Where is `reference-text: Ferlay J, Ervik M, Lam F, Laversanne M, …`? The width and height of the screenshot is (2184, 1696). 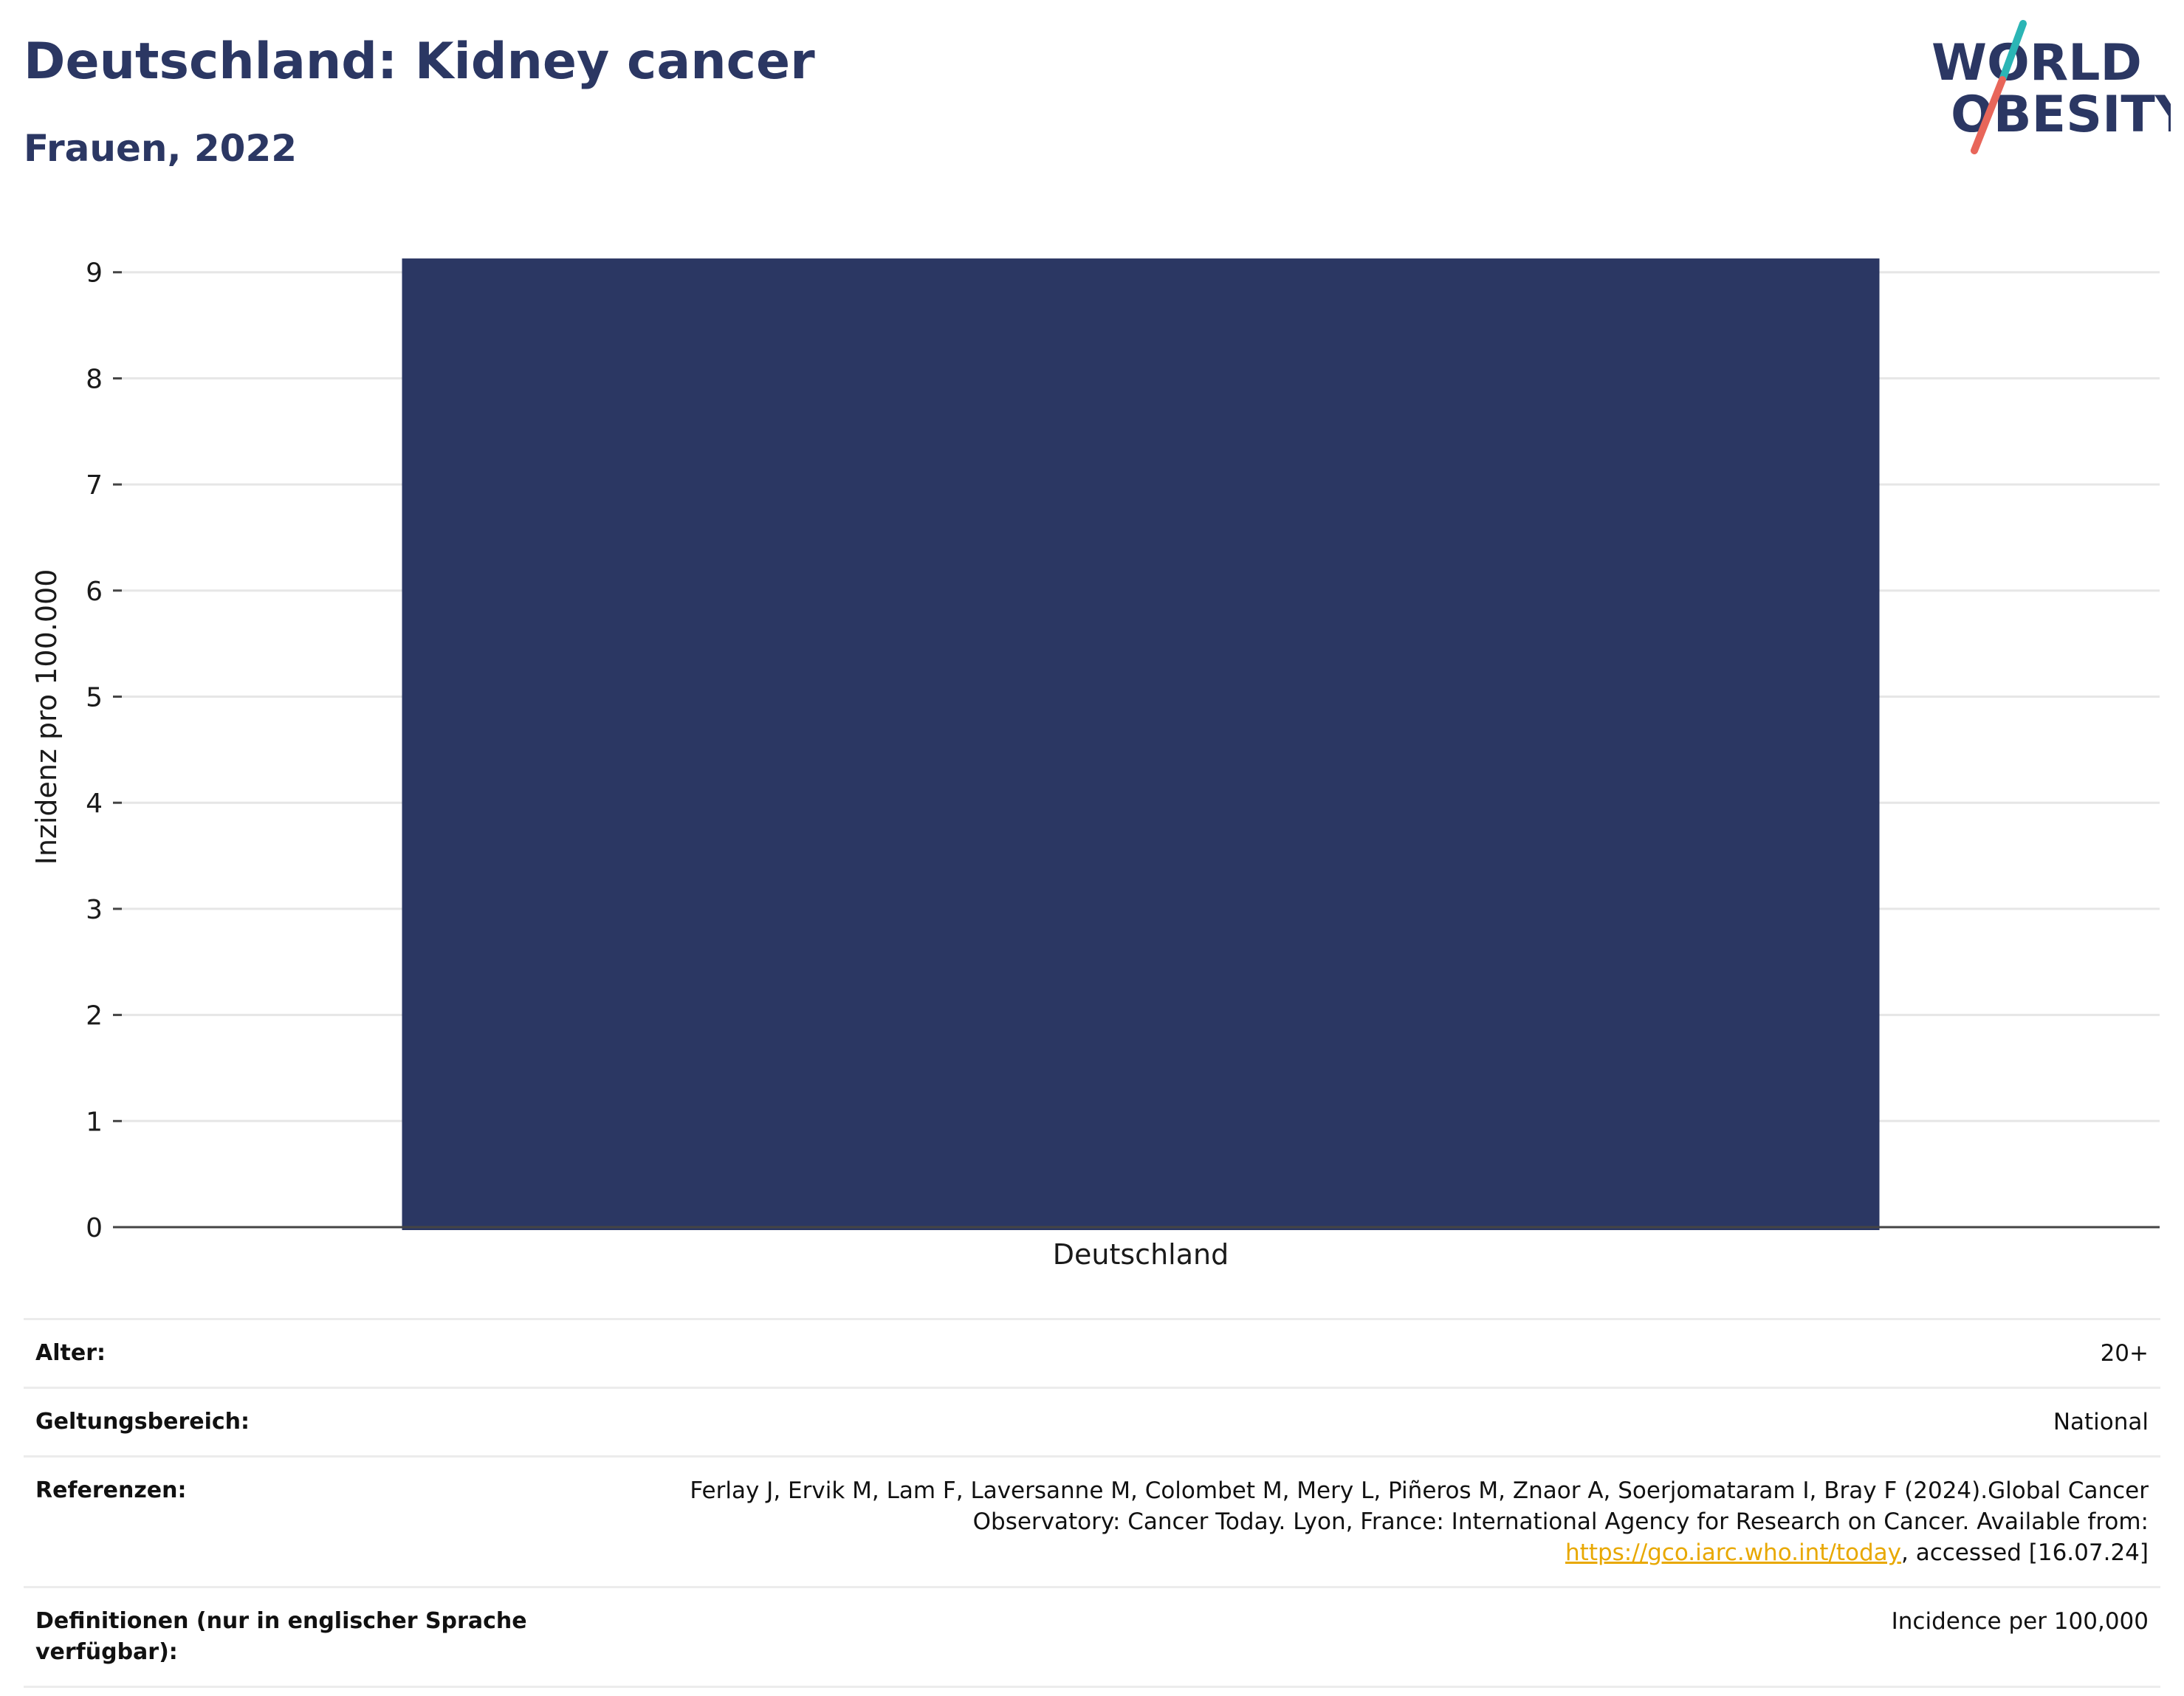
reference-text: Ferlay J, Ervik M, Lam F, Laversanne M, … is located at coordinates (1420, 1506).